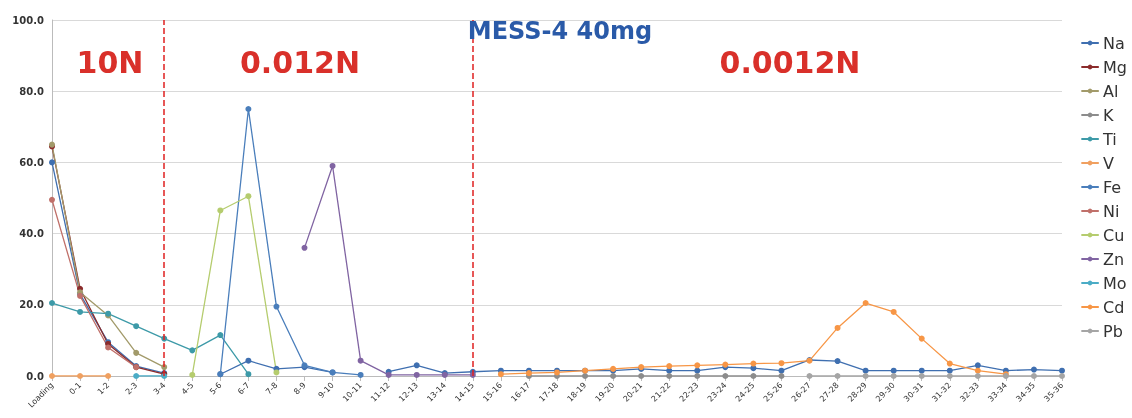  What do you see at coordinates (103, 388) in the screenshot?
I see `x-tick-label: 1-2` at bounding box center [103, 388].